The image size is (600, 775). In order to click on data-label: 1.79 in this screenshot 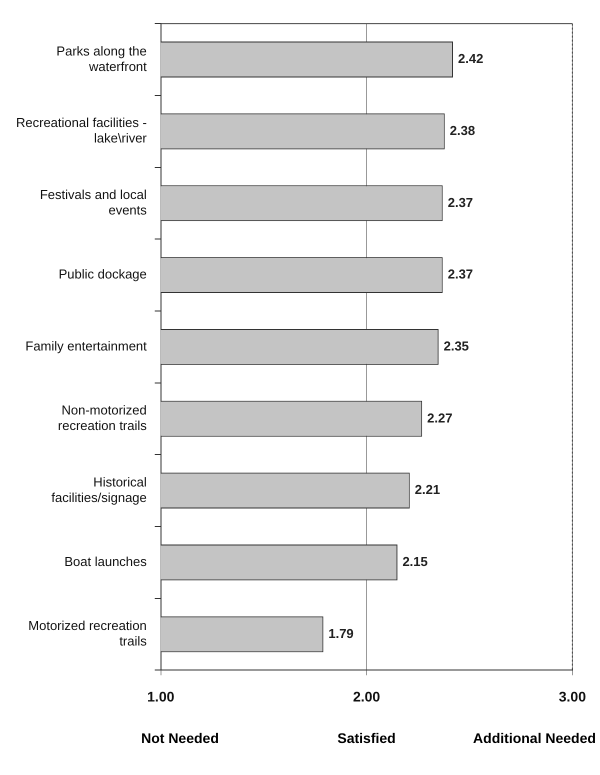, I will do `click(341, 633)`.